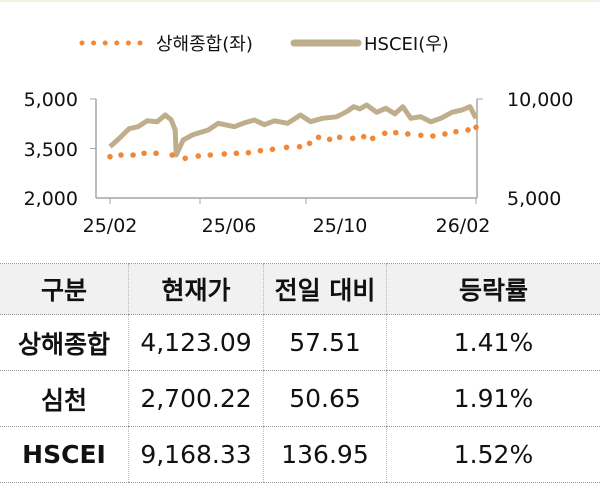 The height and width of the screenshot is (483, 600). I want to click on row-name: HSCEI, so click(64, 455).